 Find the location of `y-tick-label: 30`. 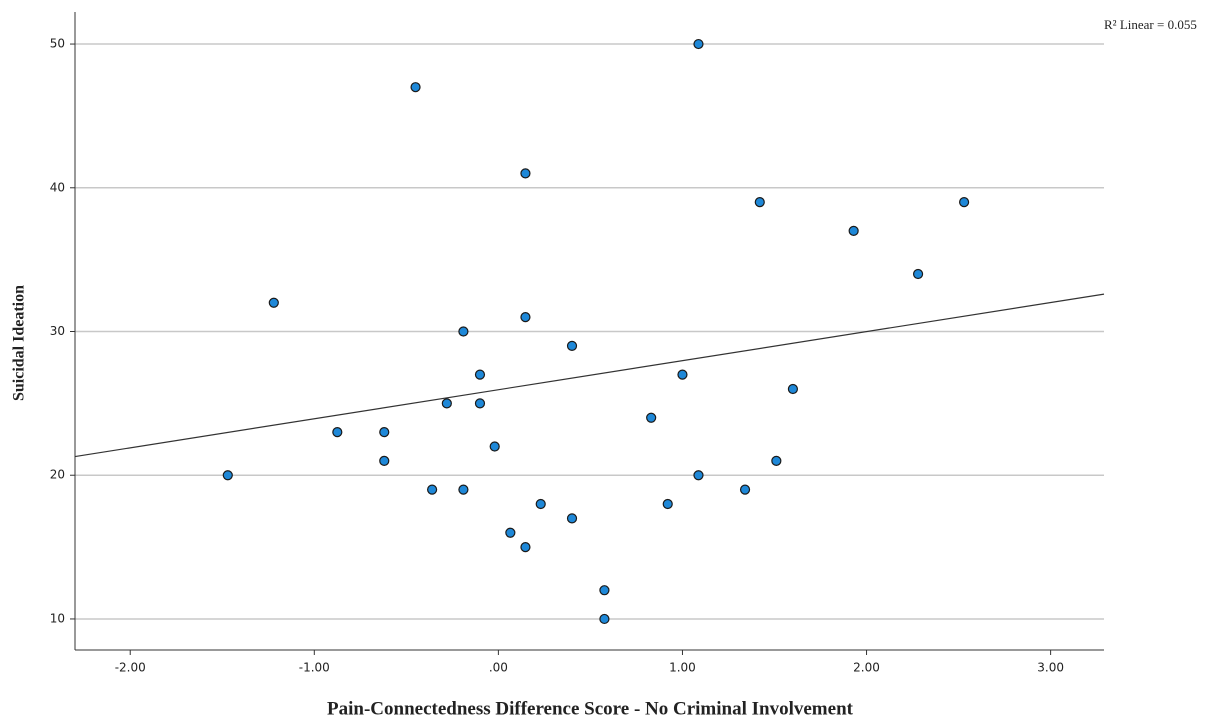

y-tick-label: 30 is located at coordinates (57, 331).